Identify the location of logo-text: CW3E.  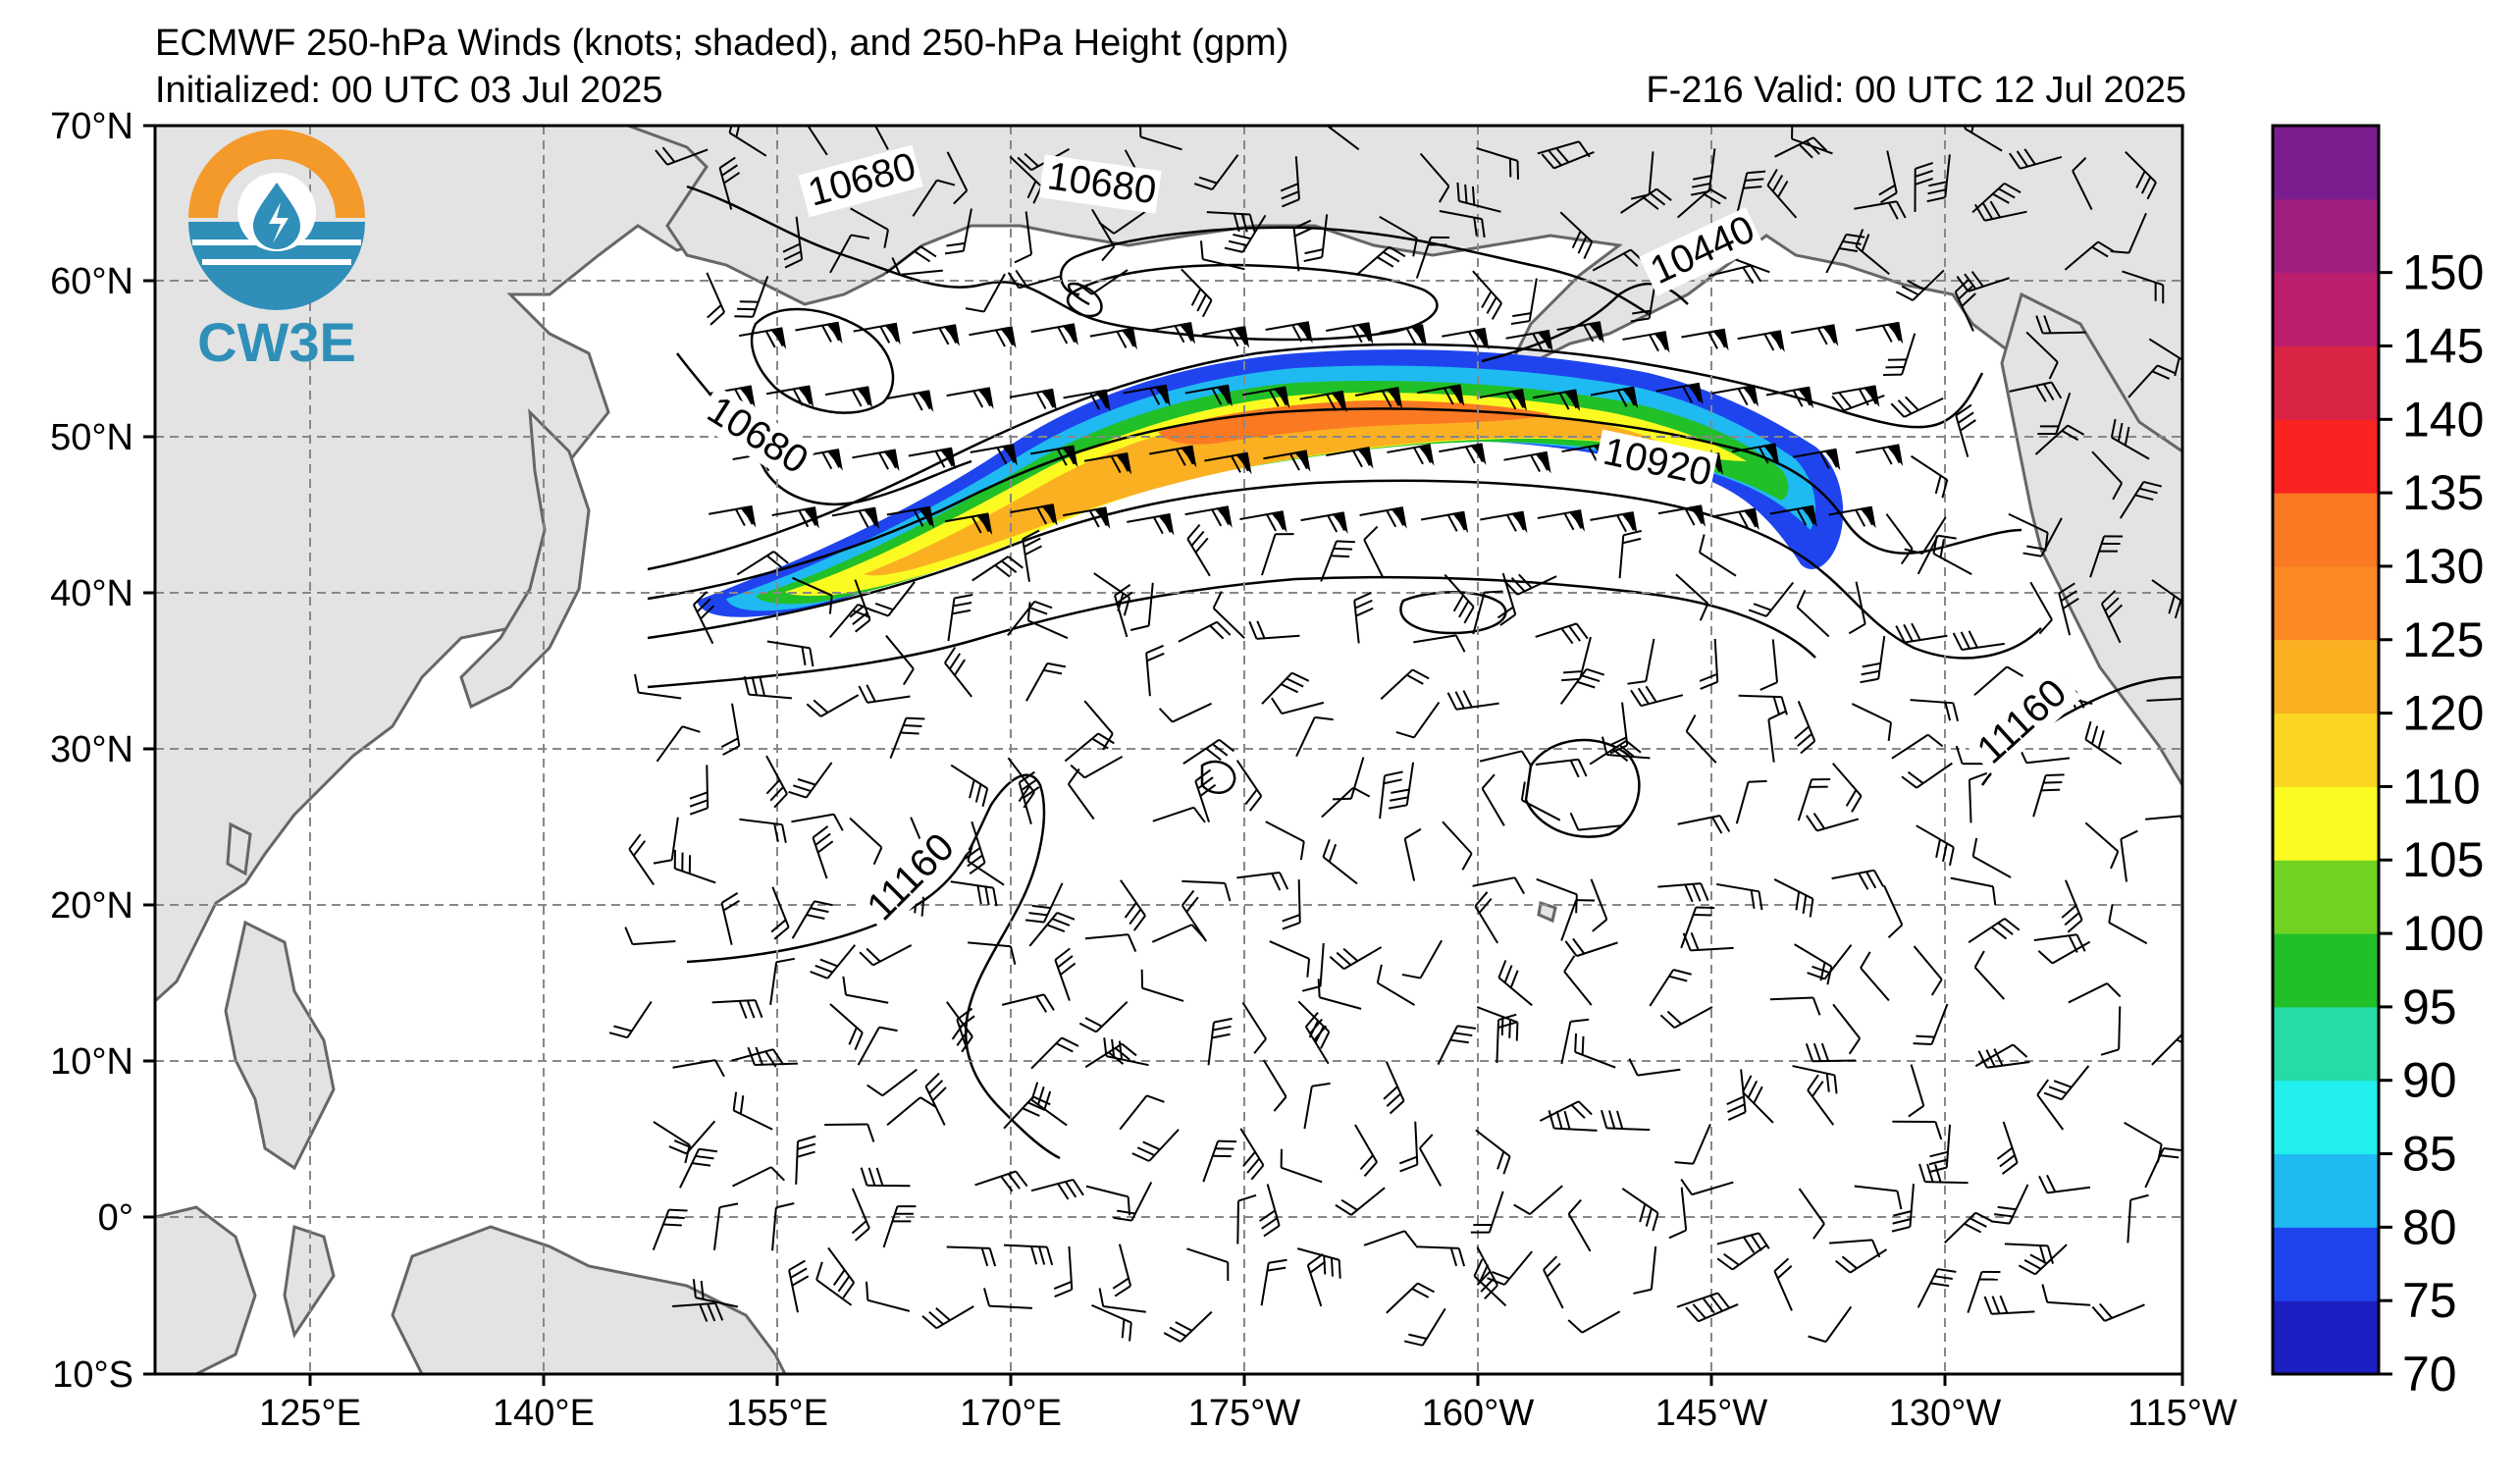
(276, 342).